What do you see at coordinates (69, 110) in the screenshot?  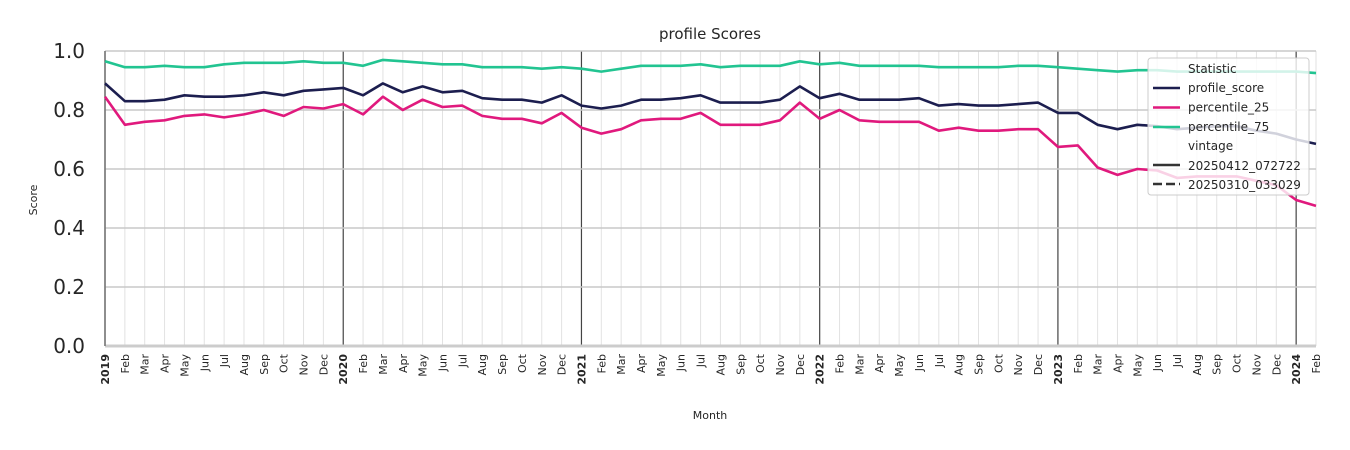 I see `y-tick-label: 0.8` at bounding box center [69, 110].